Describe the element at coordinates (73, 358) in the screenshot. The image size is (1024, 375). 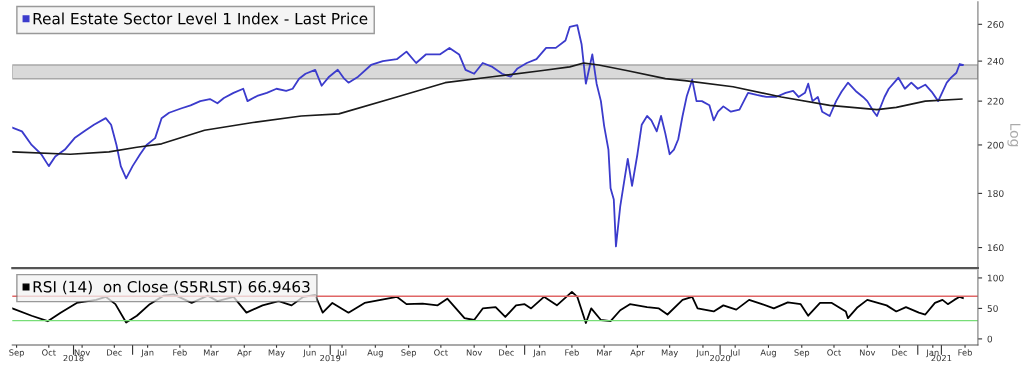
I see `x2-tick-label: 2018` at that location.